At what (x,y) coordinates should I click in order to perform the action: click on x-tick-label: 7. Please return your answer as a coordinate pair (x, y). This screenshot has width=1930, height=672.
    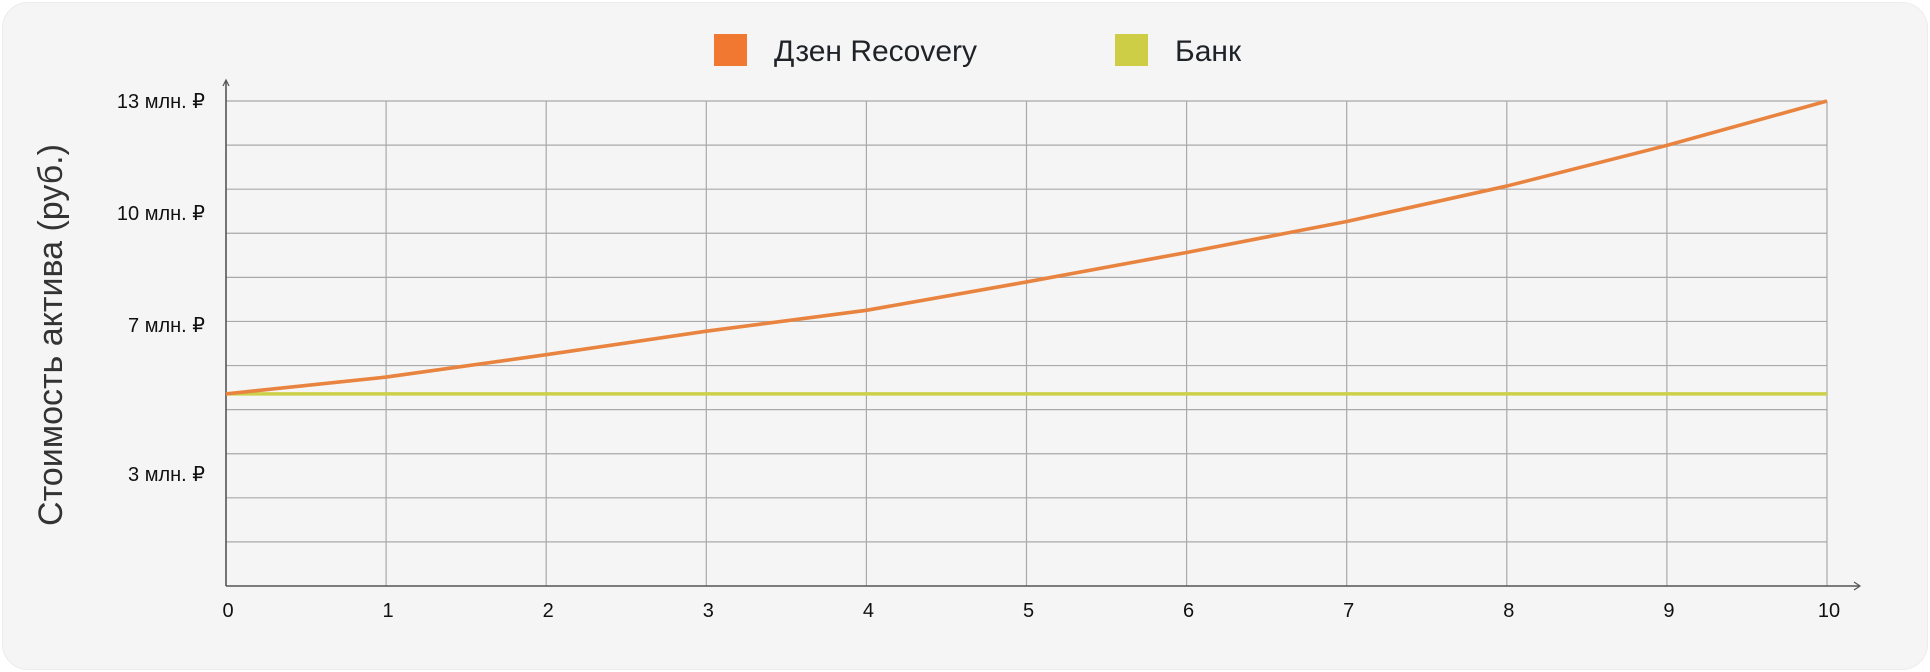
    Looking at the image, I should click on (1348, 611).